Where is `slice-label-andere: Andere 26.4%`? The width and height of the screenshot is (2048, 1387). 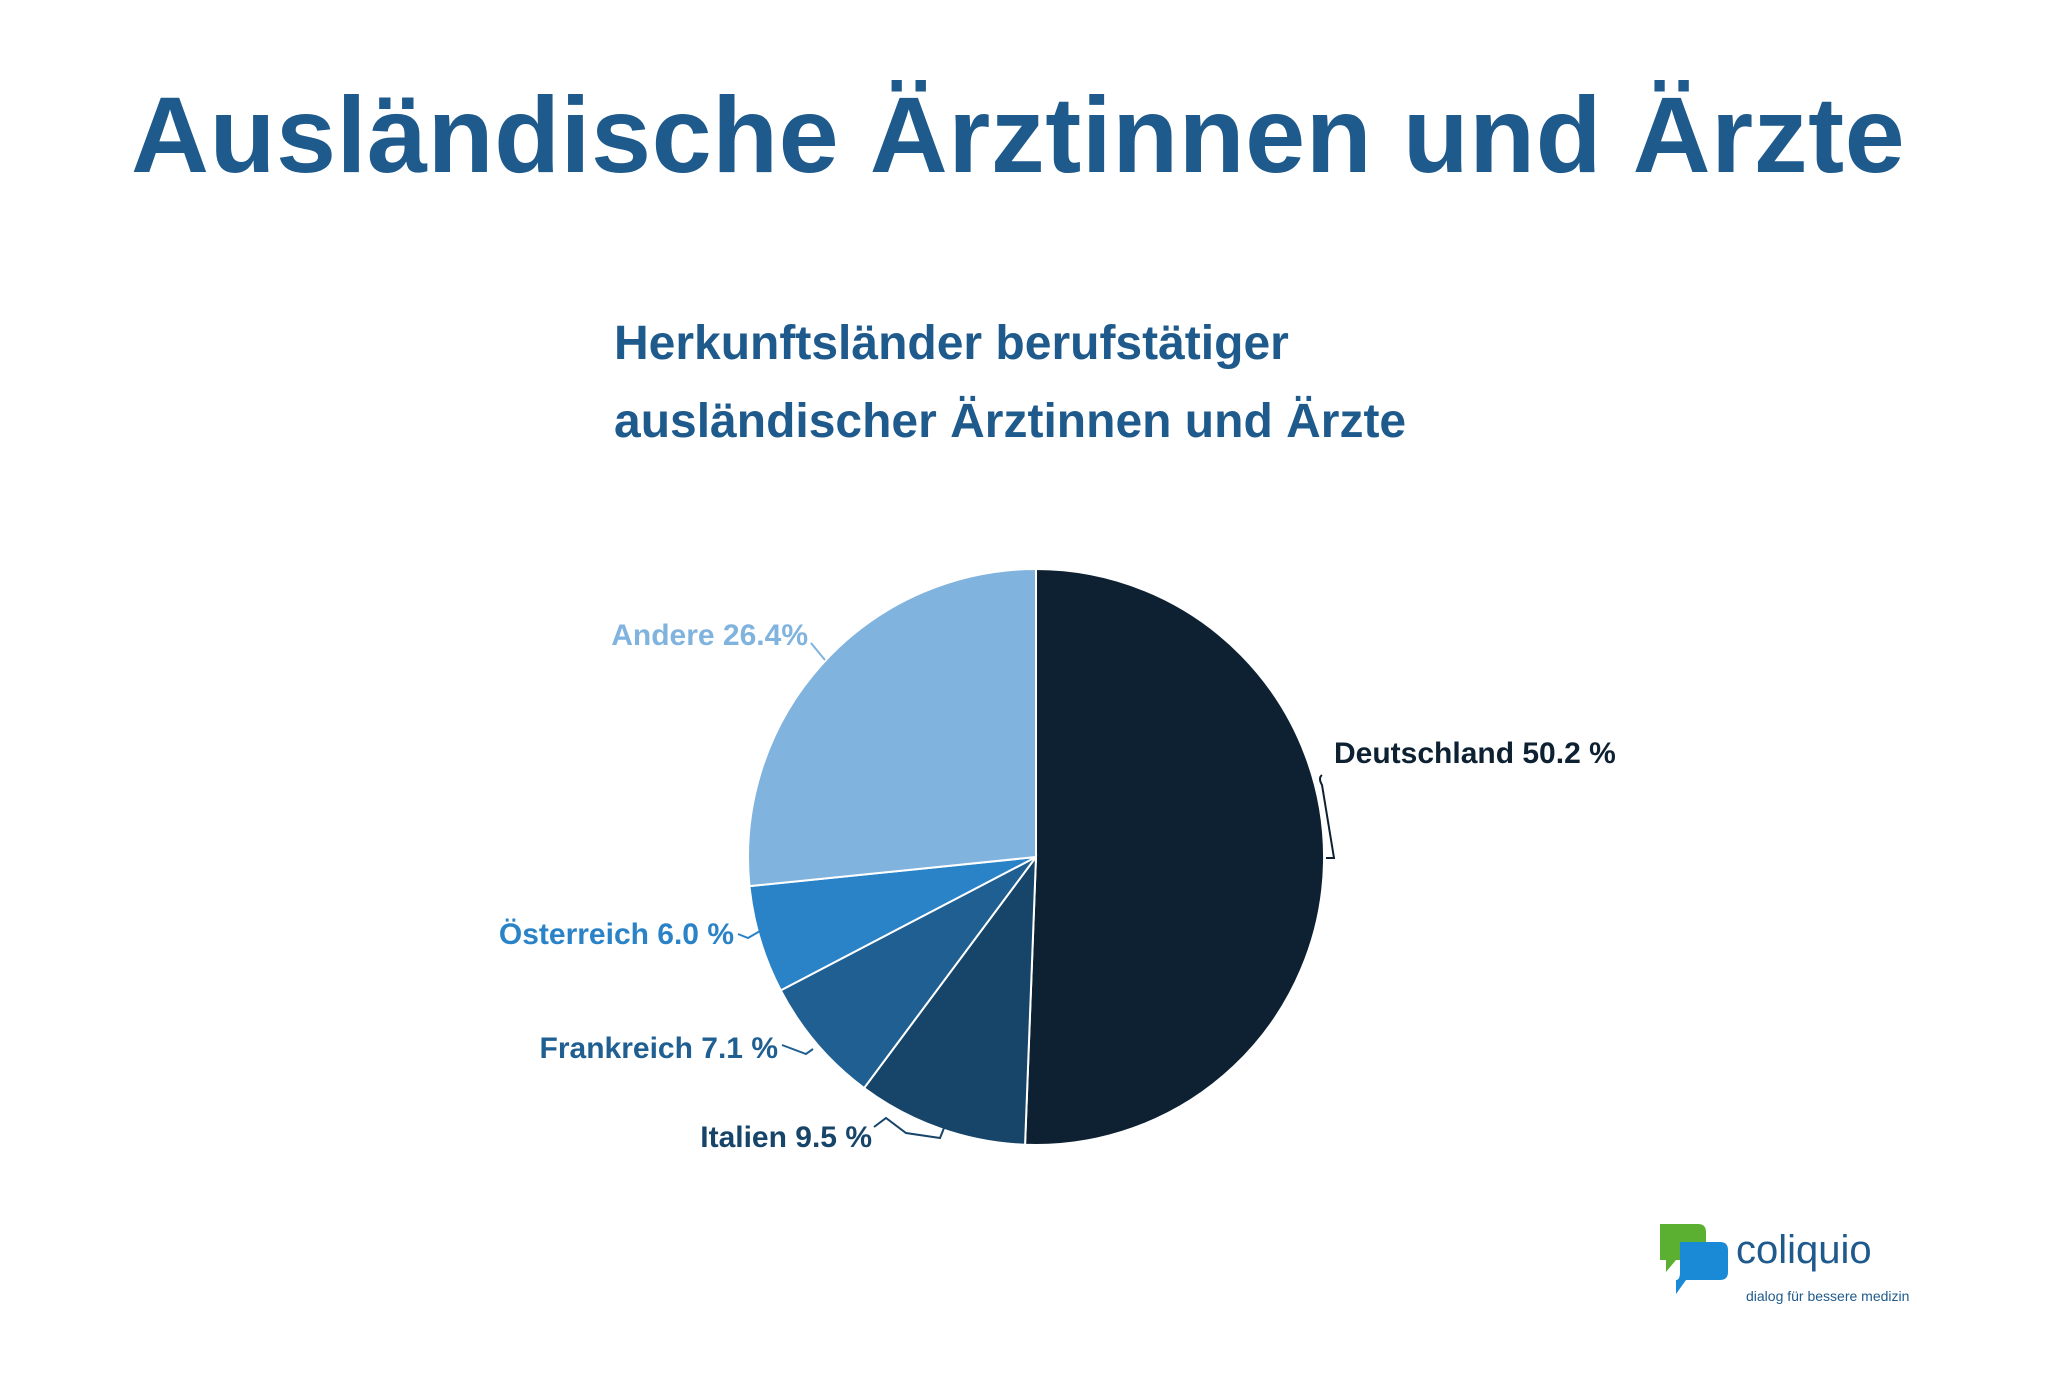 slice-label-andere: Andere 26.4% is located at coordinates (709, 635).